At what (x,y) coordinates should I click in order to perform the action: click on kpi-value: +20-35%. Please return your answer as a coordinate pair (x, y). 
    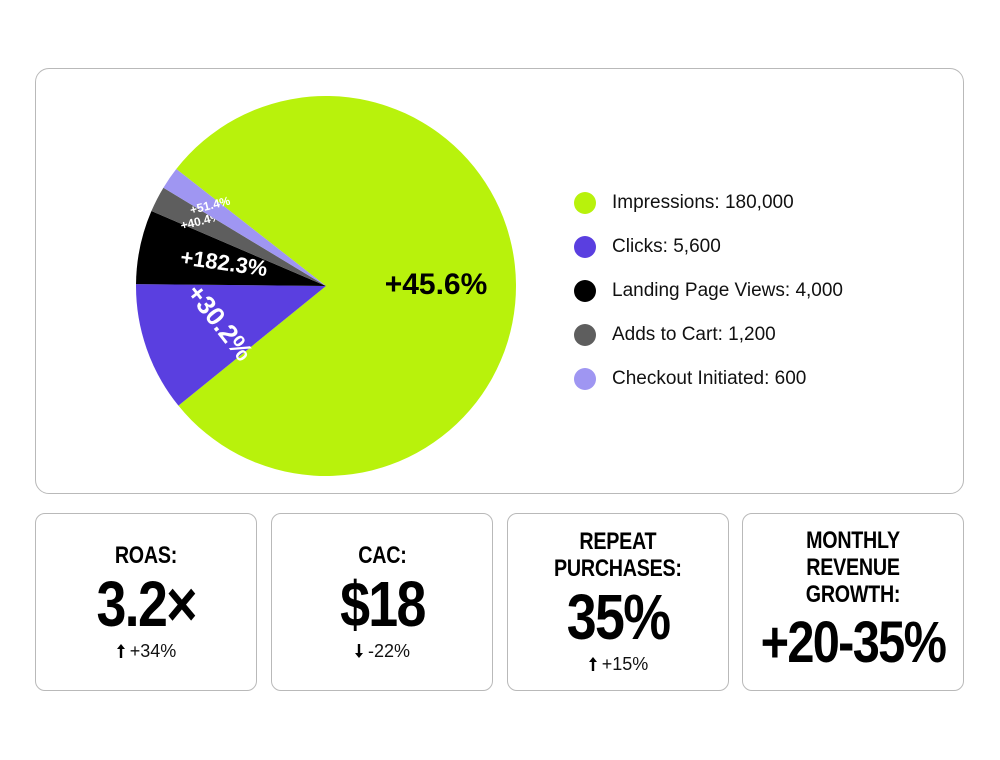
    Looking at the image, I should click on (853, 642).